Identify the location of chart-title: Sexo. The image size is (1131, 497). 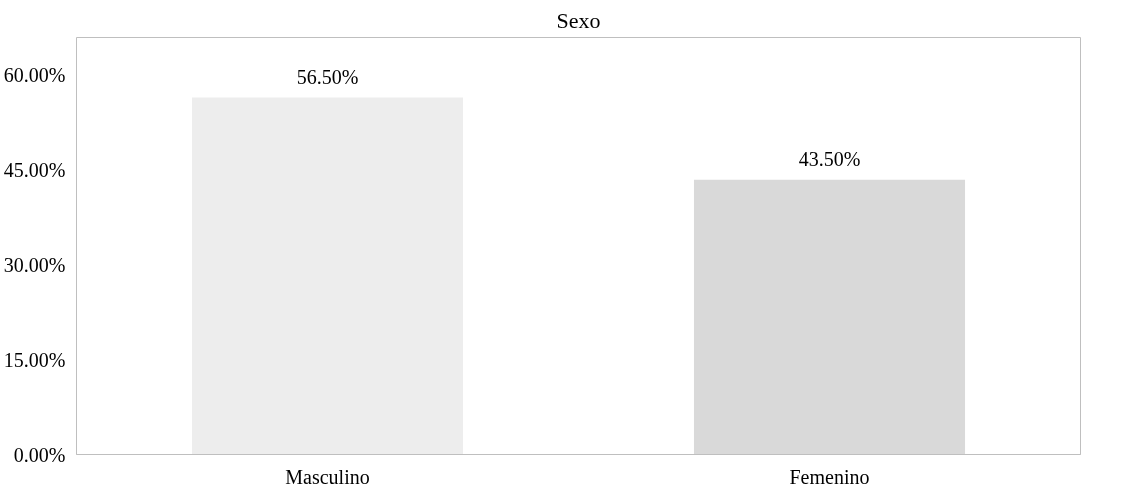
(578, 20).